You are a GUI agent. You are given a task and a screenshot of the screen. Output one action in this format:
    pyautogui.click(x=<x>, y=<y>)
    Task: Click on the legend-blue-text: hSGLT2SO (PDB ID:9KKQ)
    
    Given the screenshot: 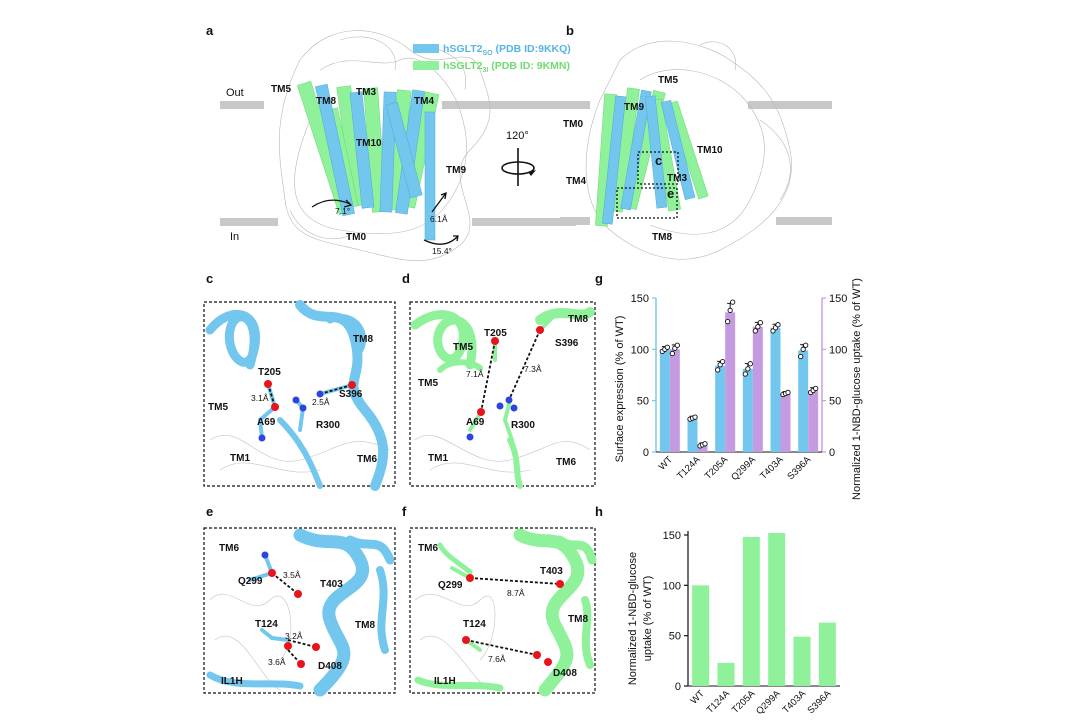 What is the action you would take?
    pyautogui.click(x=507, y=50)
    